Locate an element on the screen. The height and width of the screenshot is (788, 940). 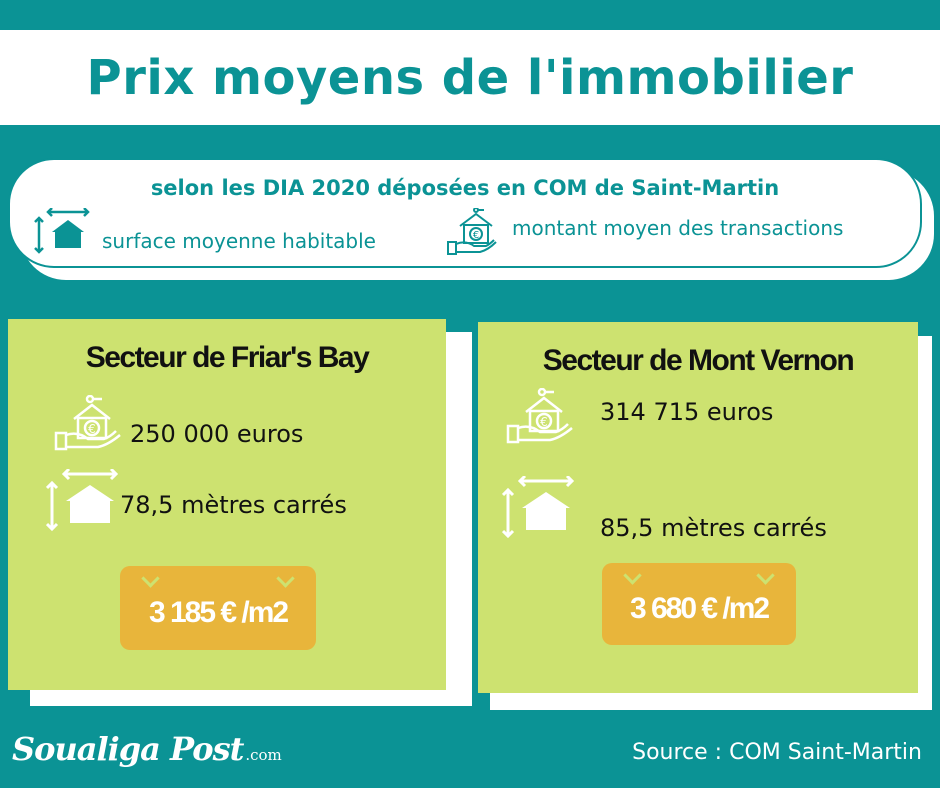
page-title: Prix moyens de l'immobilier is located at coordinates (470, 77).